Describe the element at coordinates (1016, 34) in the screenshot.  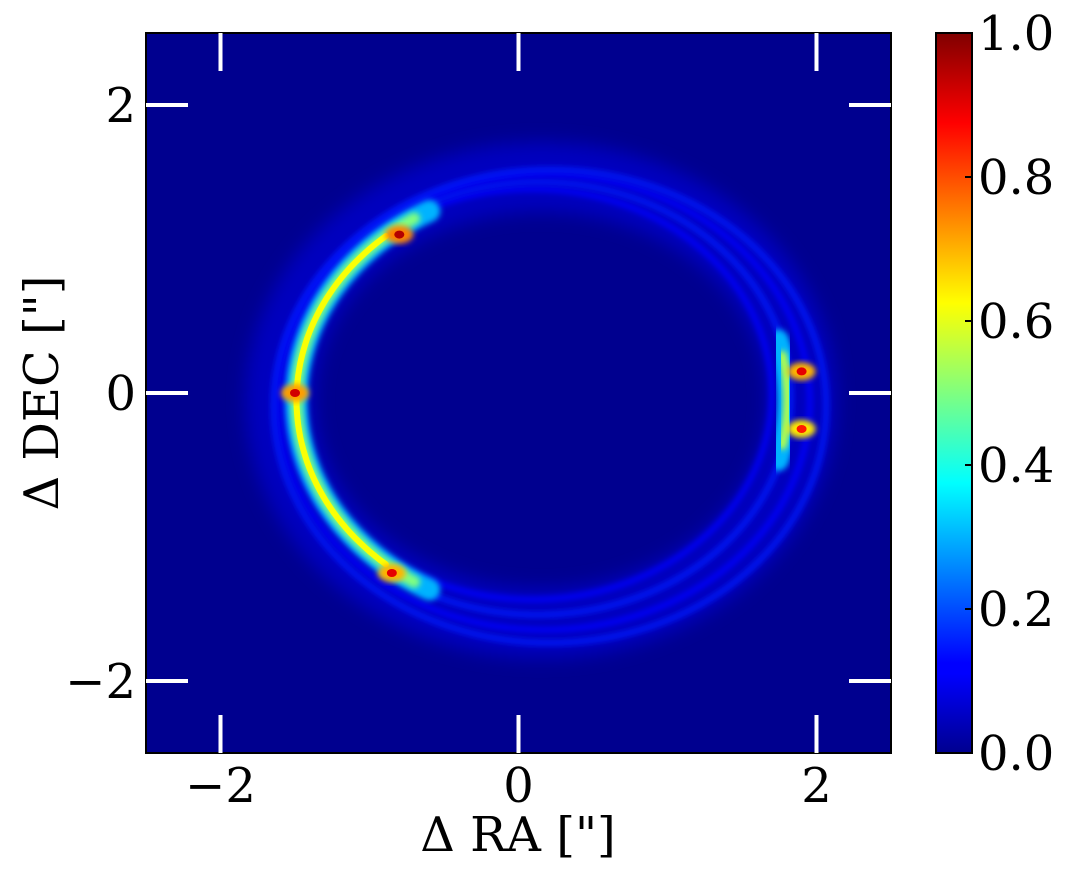
I see `colorbar-tick-label: 1.0` at that location.